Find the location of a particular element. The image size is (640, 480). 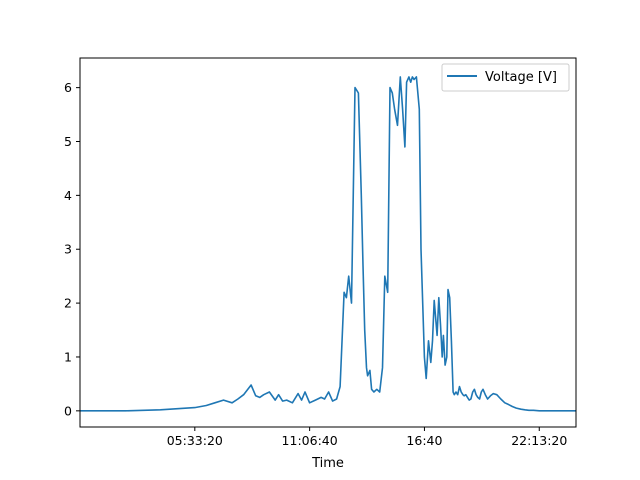

y-tick-label: 3 is located at coordinates (68, 249).